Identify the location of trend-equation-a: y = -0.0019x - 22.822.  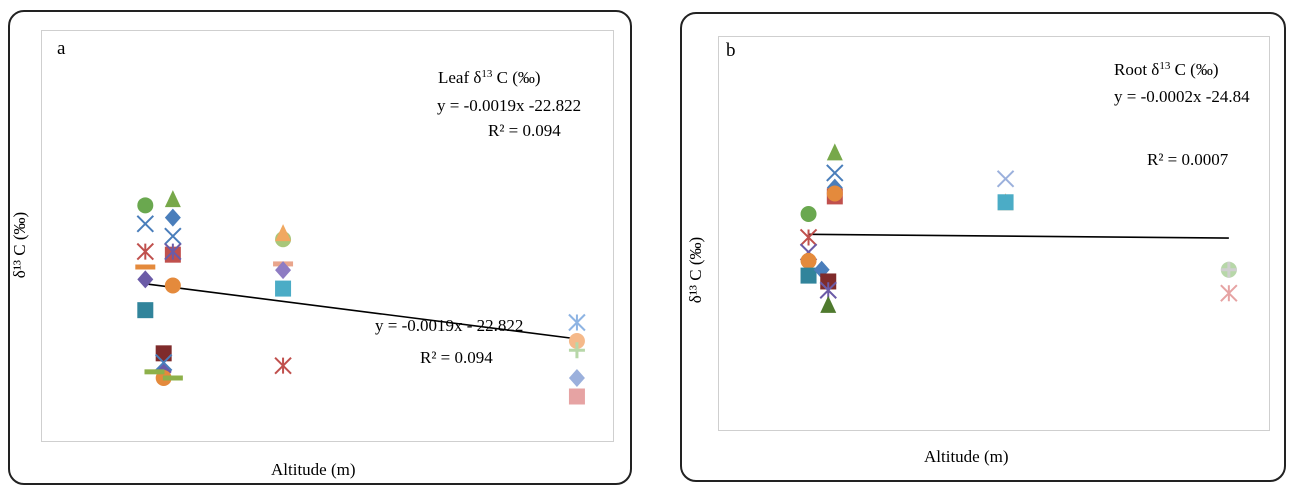
(449, 325).